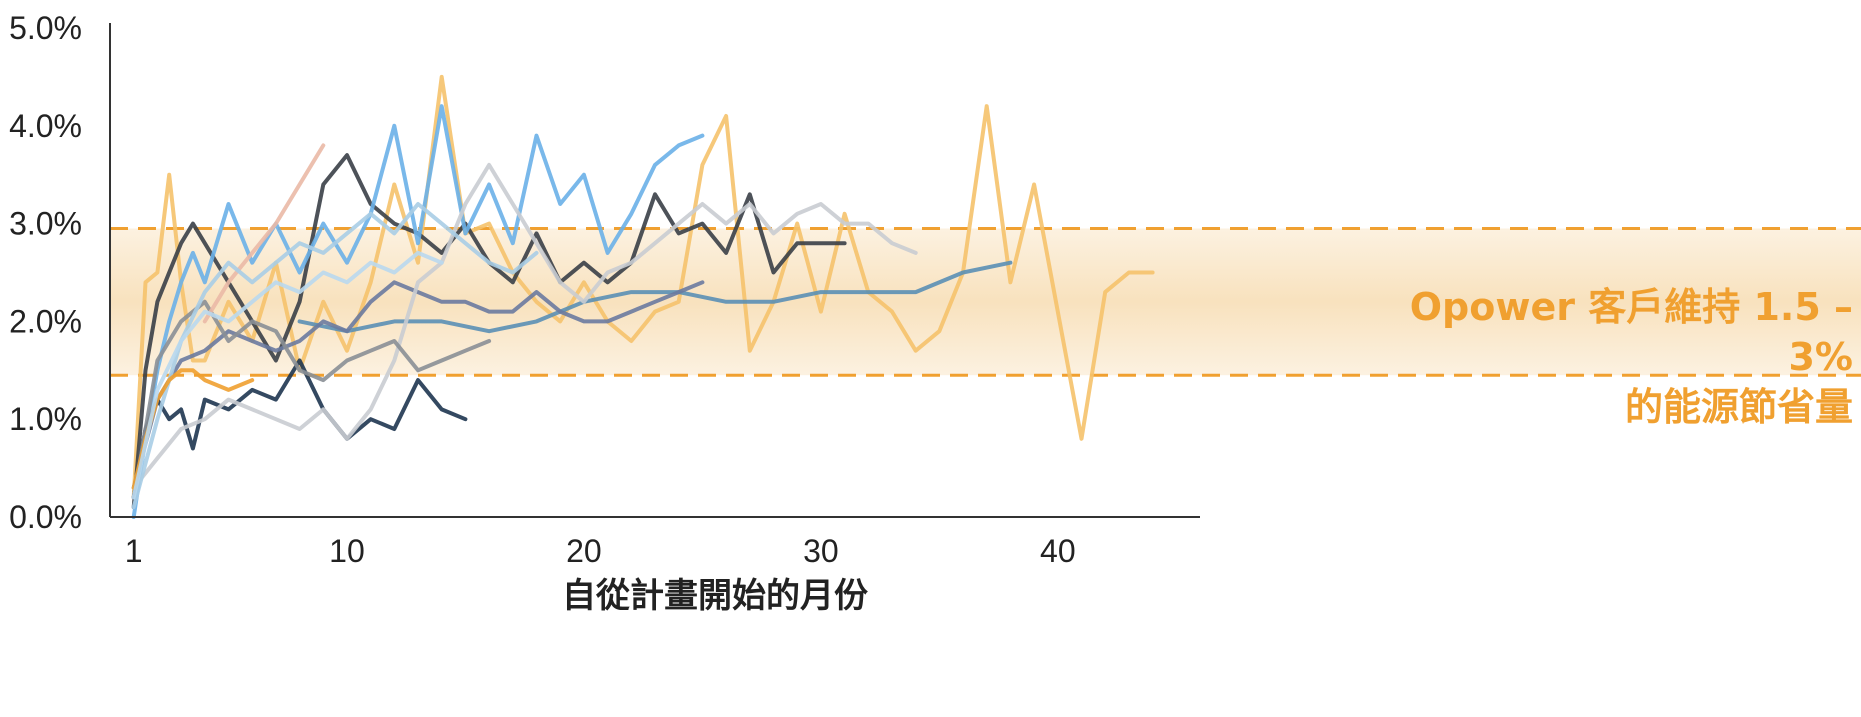 The width and height of the screenshot is (1861, 717). Describe the element at coordinates (45, 321) in the screenshot. I see `y-tick-label: 2.0%` at that location.